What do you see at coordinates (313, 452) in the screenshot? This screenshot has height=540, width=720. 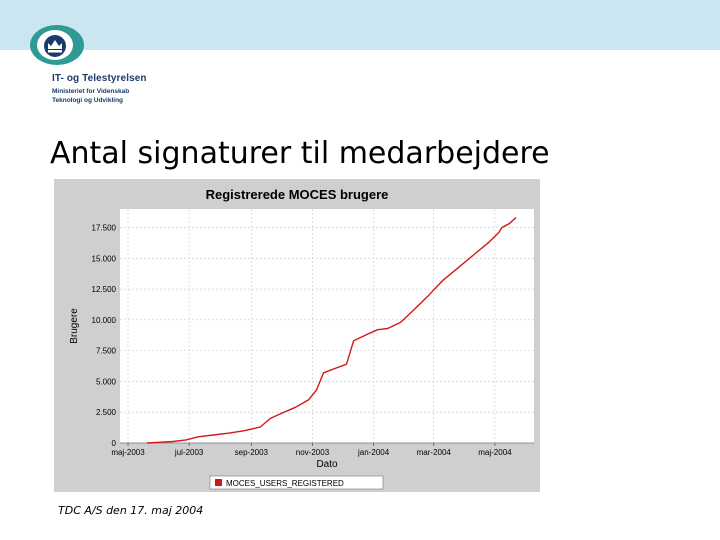 I see `x-tick-label: nov-2003` at bounding box center [313, 452].